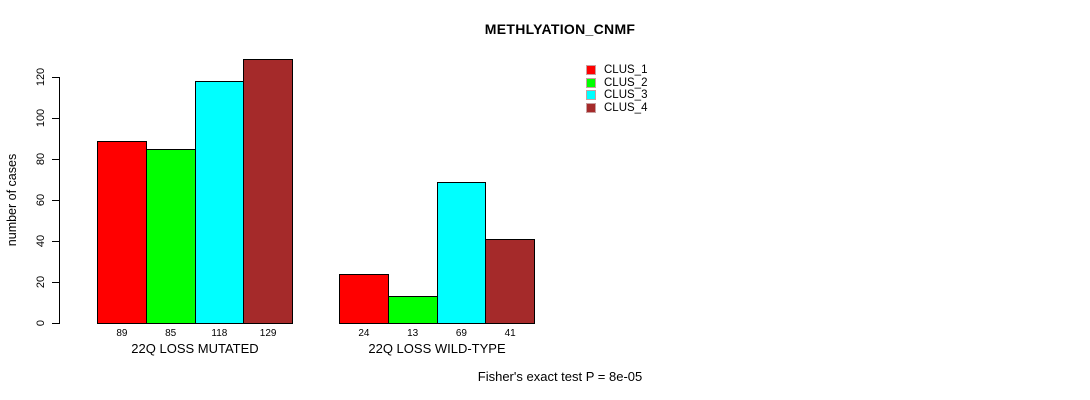  Describe the element at coordinates (268, 333) in the screenshot. I see `bar-value-label: 129` at that location.